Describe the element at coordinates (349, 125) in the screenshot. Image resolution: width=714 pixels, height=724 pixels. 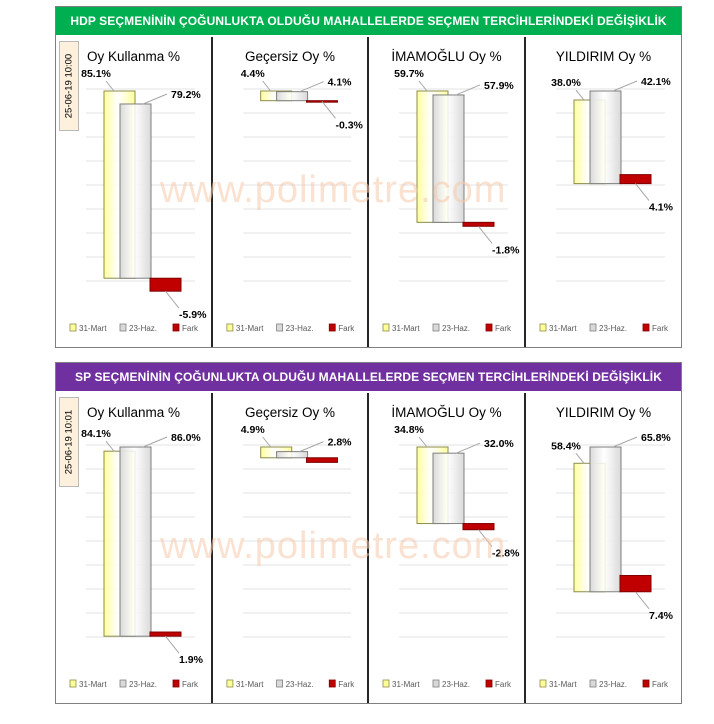
I see `data-label: -0.3%` at that location.